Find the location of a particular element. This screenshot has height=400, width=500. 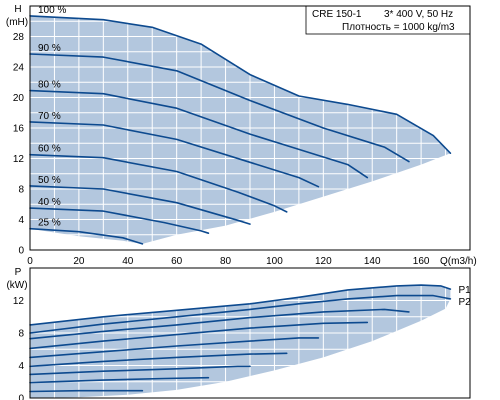

head-series-label: 60 % is located at coordinates (49, 149).